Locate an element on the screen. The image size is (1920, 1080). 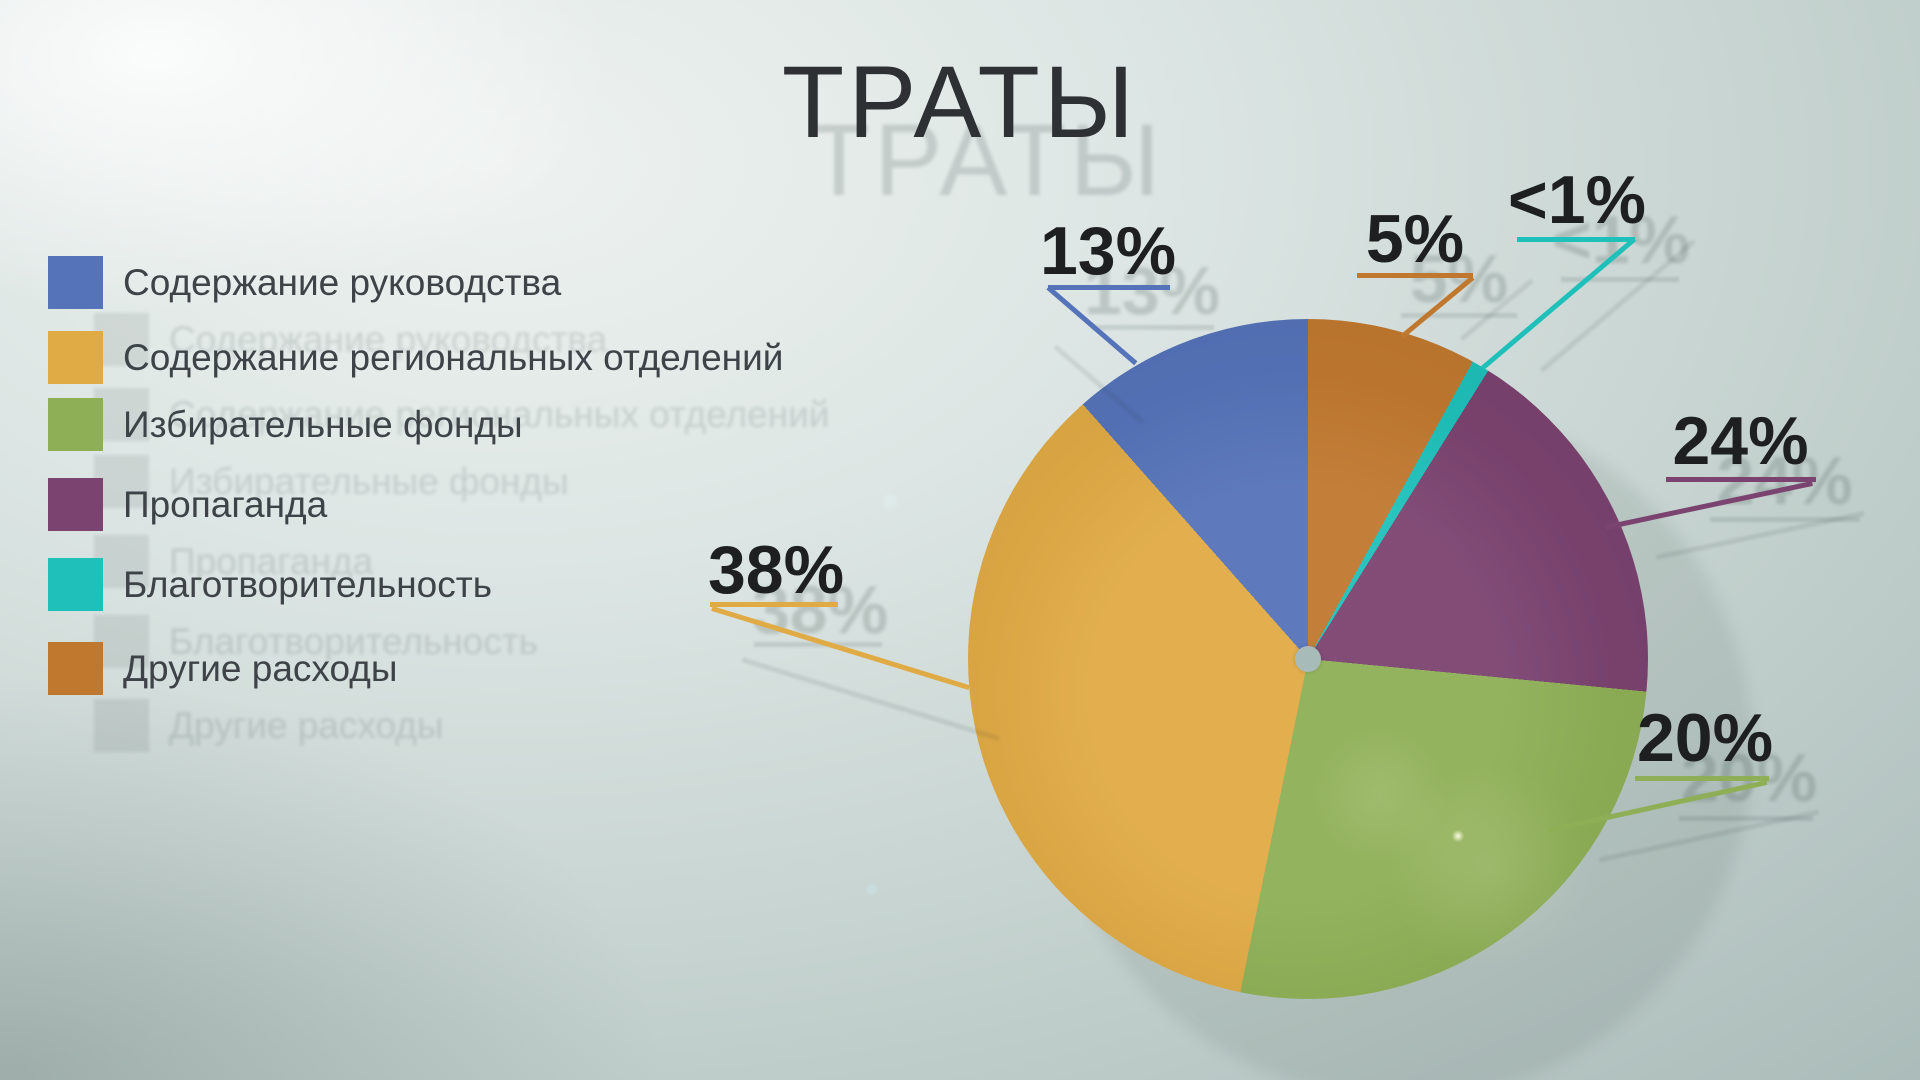
legend-item-election-funds: Избирательные фонды is located at coordinates (285, 424).